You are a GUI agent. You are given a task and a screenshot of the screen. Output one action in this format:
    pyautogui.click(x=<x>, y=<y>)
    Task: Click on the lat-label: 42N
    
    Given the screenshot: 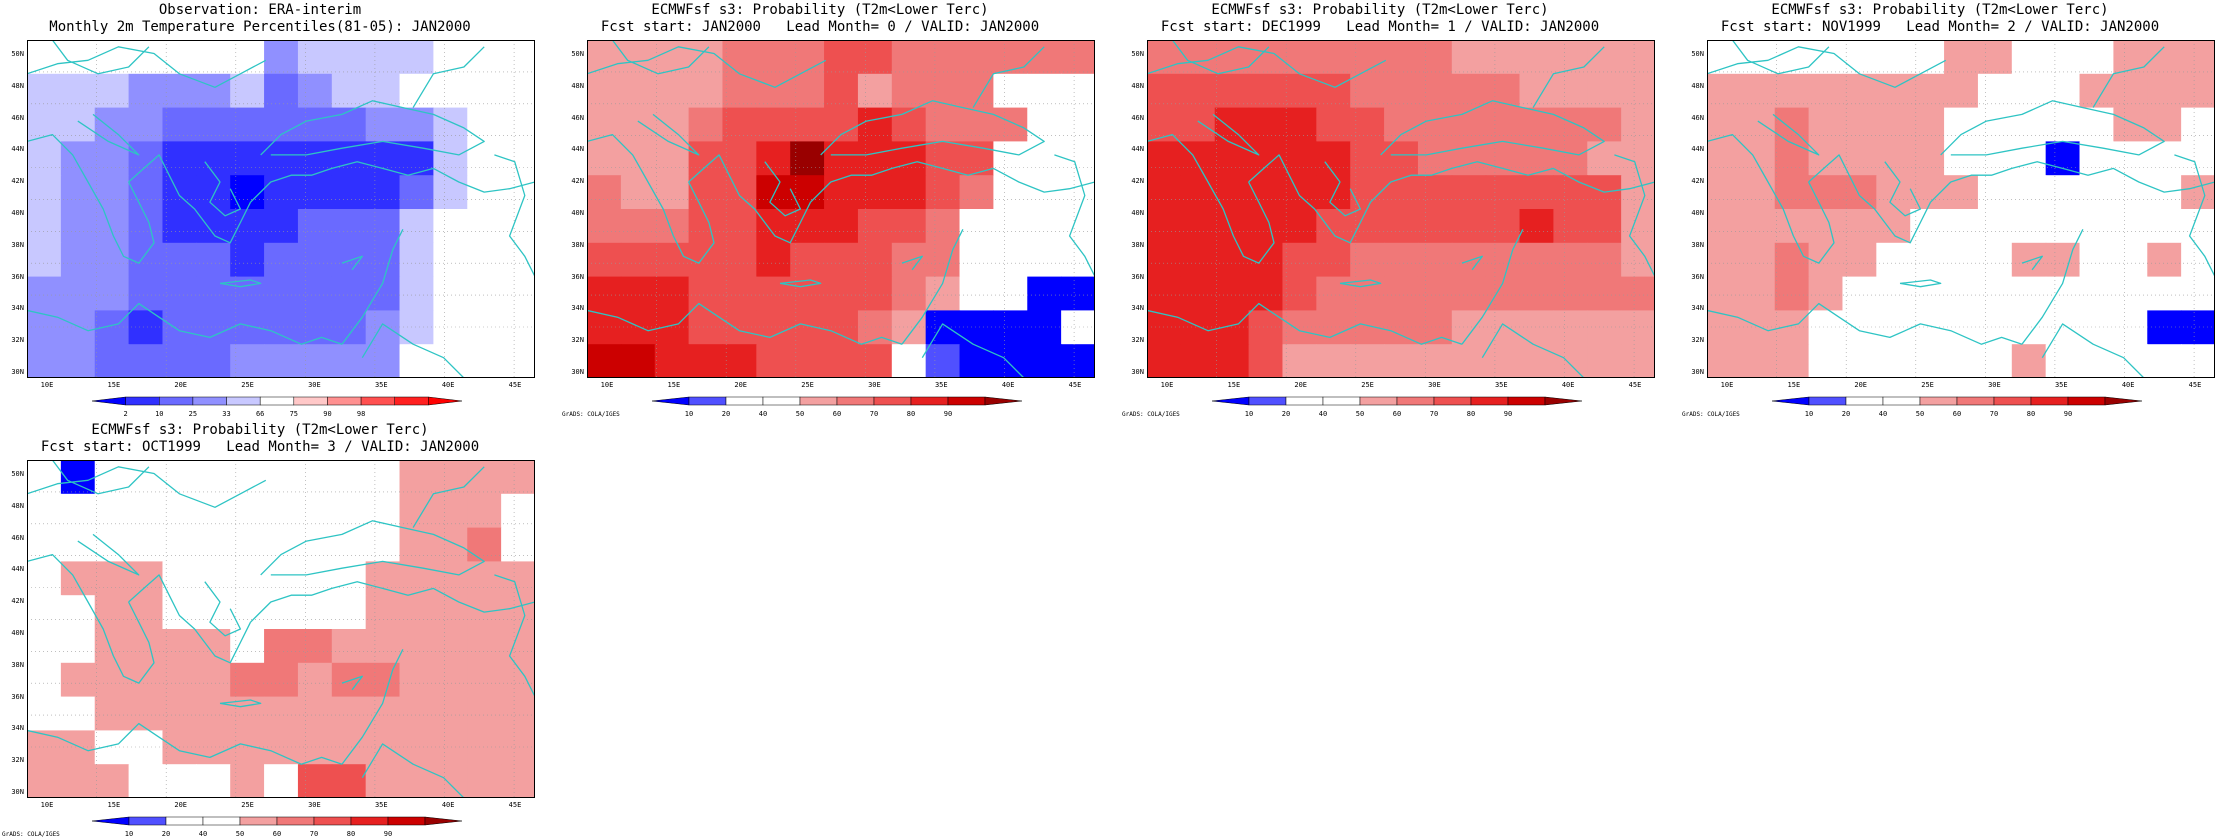 What is the action you would take?
    pyautogui.click(x=1697, y=181)
    